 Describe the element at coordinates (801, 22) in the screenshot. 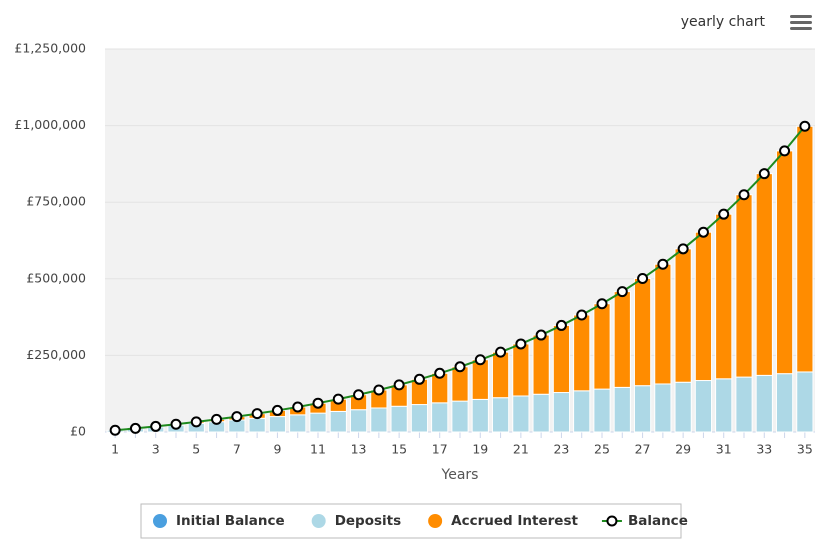

I see `menu-icon` at that location.